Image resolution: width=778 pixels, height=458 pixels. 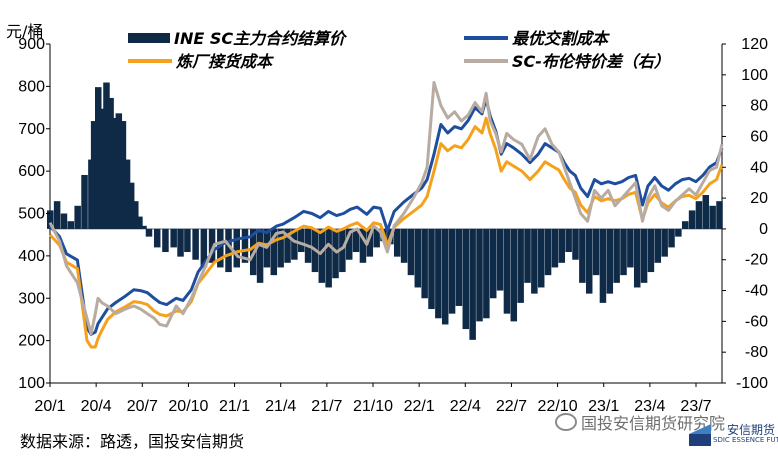 What do you see at coordinates (31, 298) in the screenshot?
I see `left-tick-label-6: 300` at bounding box center [31, 298].